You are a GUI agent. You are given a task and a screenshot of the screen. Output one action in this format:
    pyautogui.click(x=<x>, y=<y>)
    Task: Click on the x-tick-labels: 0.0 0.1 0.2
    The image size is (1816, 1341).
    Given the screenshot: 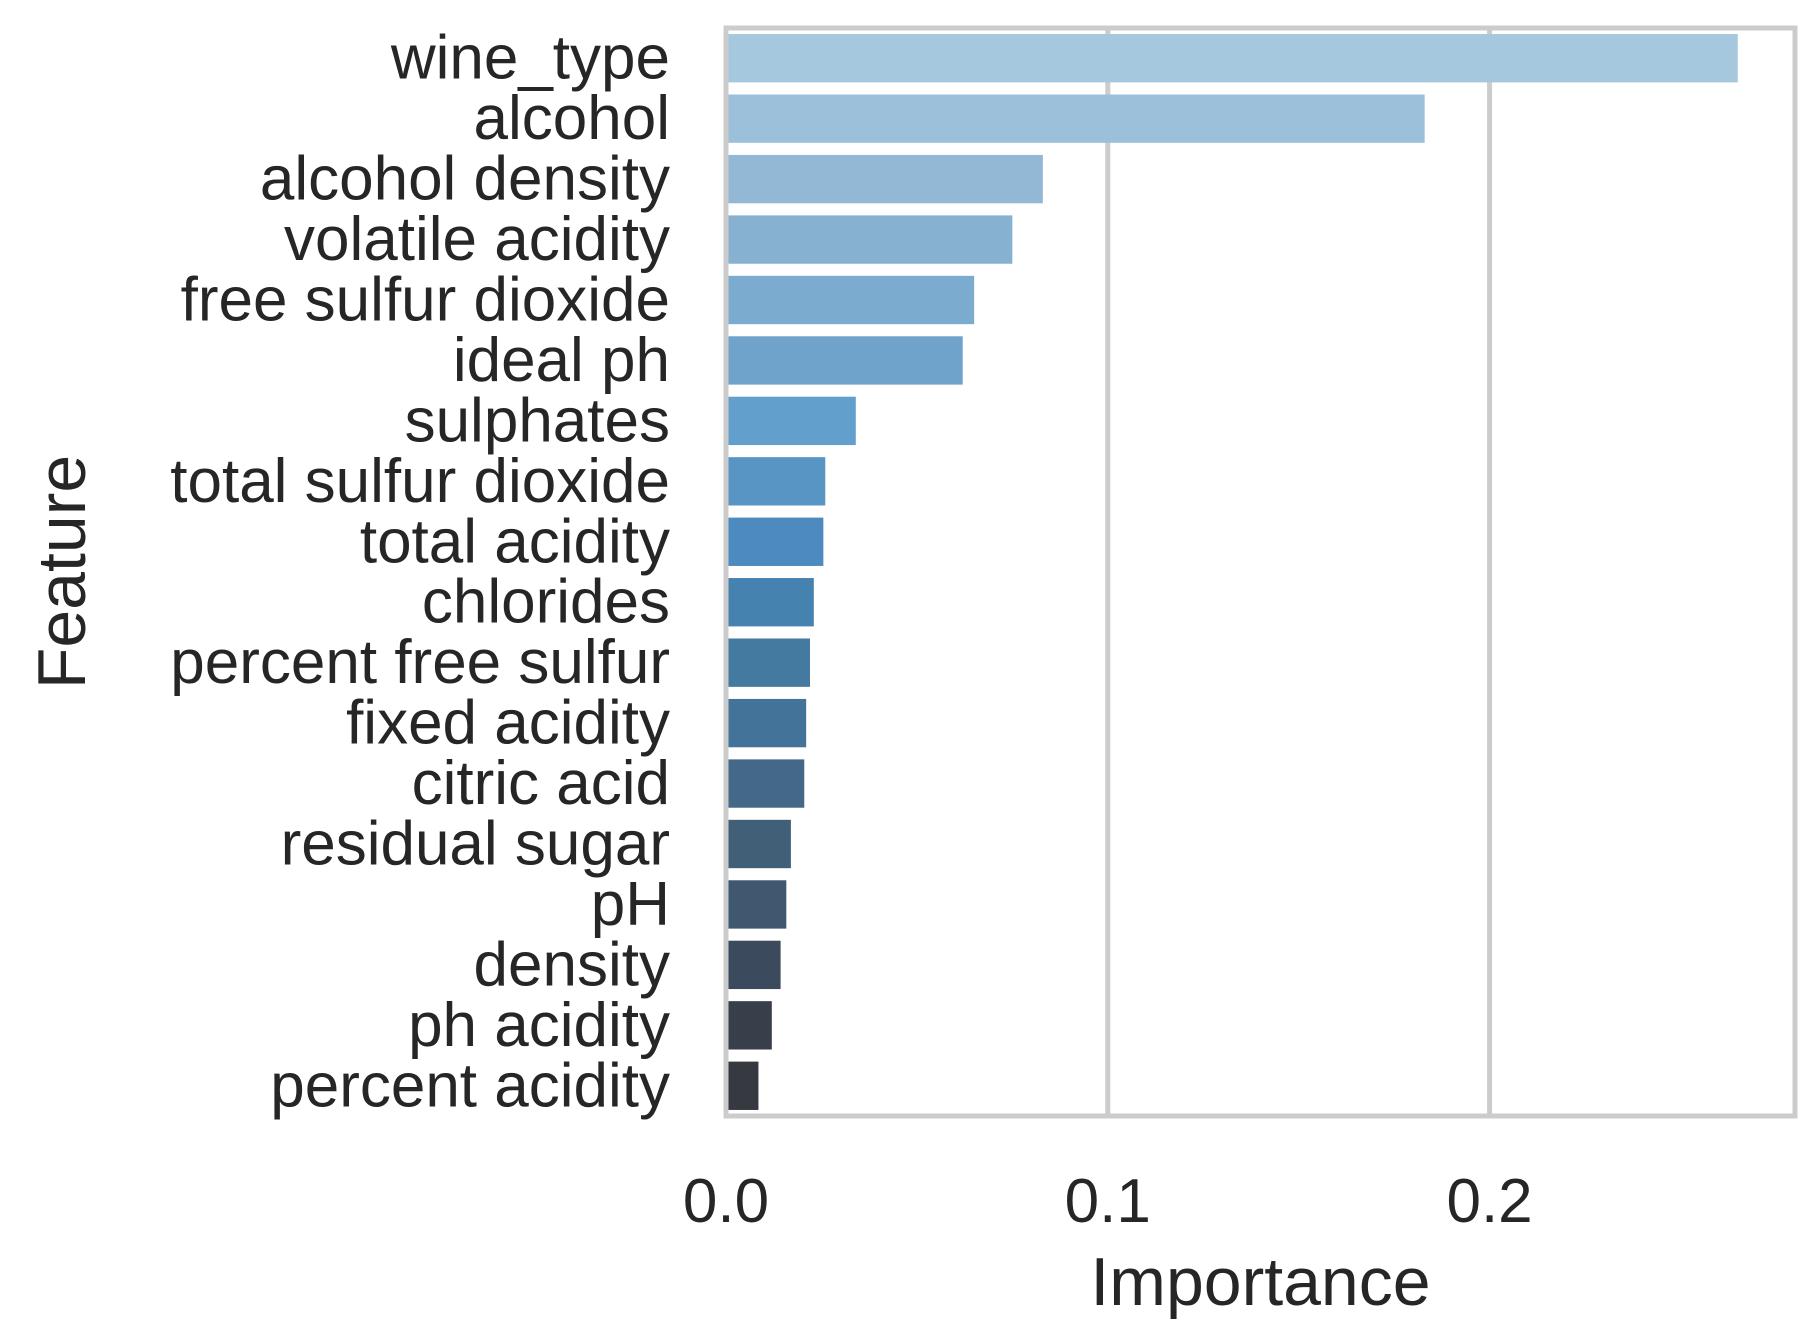 What is the action you would take?
    pyautogui.click(x=1108, y=1201)
    